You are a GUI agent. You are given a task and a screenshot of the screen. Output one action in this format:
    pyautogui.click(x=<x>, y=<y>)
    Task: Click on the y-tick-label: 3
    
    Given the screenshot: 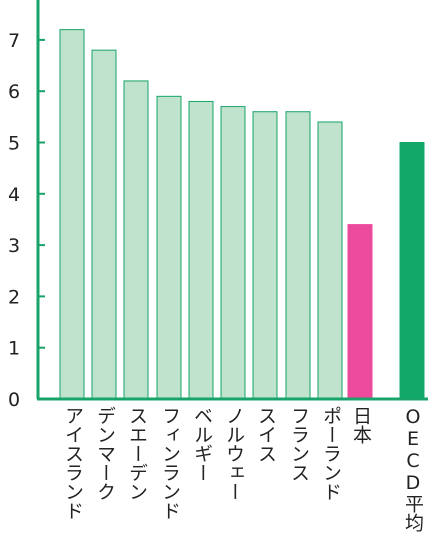 What is the action you would take?
    pyautogui.click(x=14, y=246)
    